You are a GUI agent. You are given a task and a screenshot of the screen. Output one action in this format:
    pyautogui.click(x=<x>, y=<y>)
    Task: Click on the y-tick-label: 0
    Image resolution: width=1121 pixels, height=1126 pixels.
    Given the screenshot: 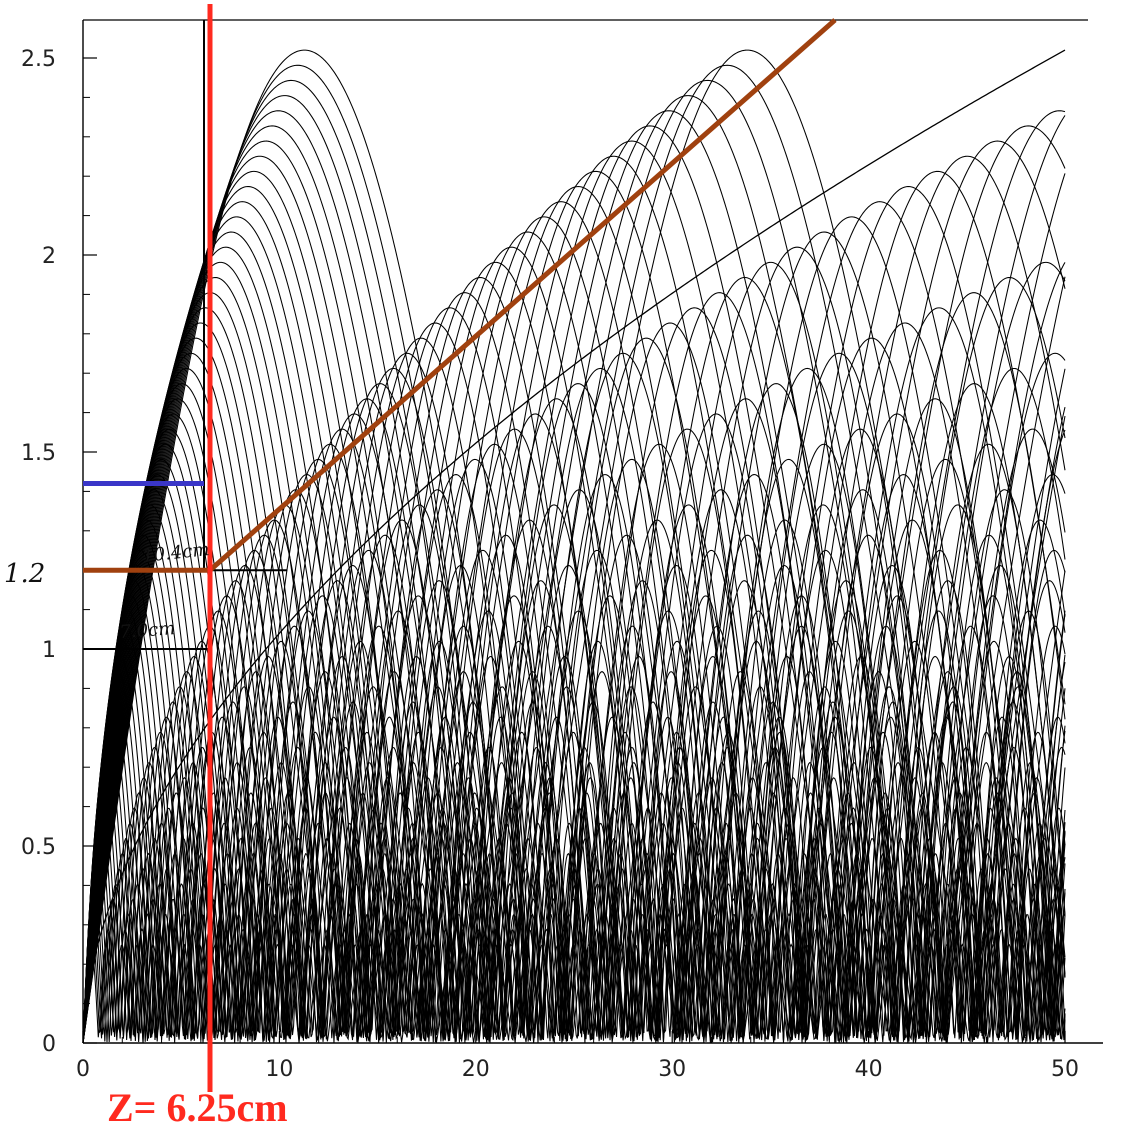 What is the action you would take?
    pyautogui.click(x=49, y=1044)
    